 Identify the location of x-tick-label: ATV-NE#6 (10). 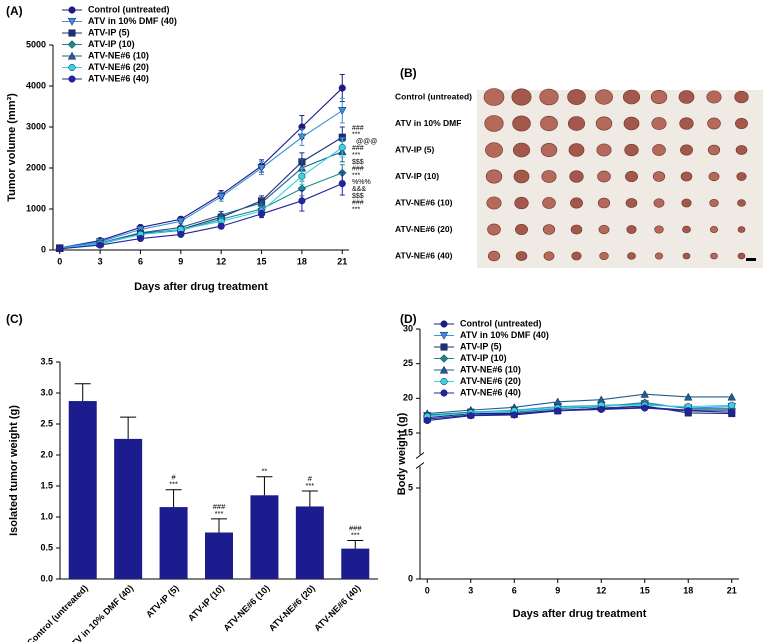
(246, 608).